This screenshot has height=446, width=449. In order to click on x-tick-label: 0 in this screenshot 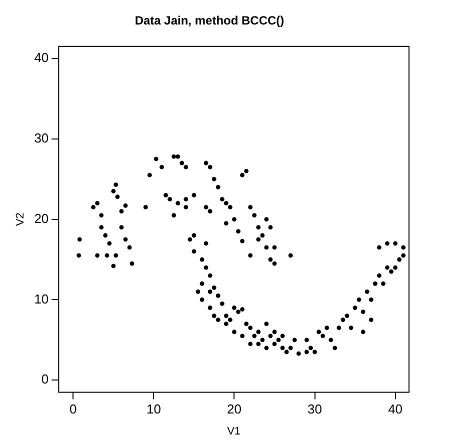, I will do `click(73, 409)`.